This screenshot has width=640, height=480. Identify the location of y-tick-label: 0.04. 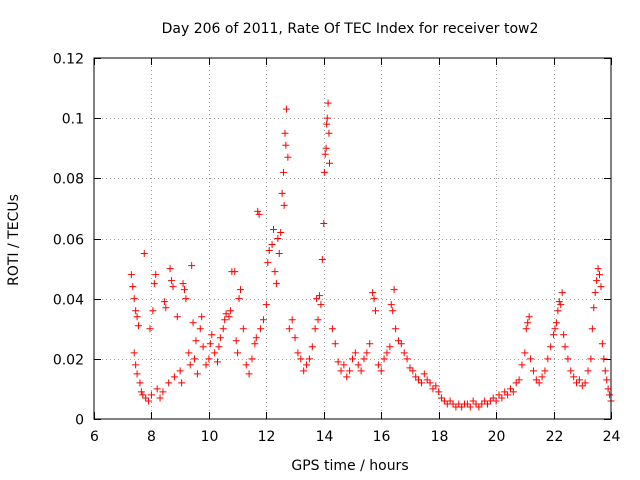
(68, 301).